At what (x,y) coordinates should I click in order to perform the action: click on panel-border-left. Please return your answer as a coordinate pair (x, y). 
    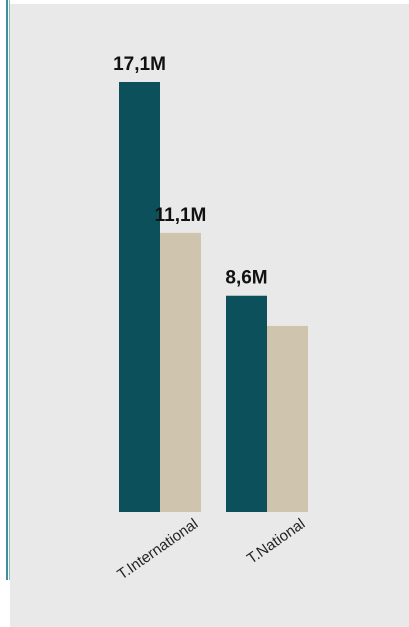
    Looking at the image, I should click on (7, 290).